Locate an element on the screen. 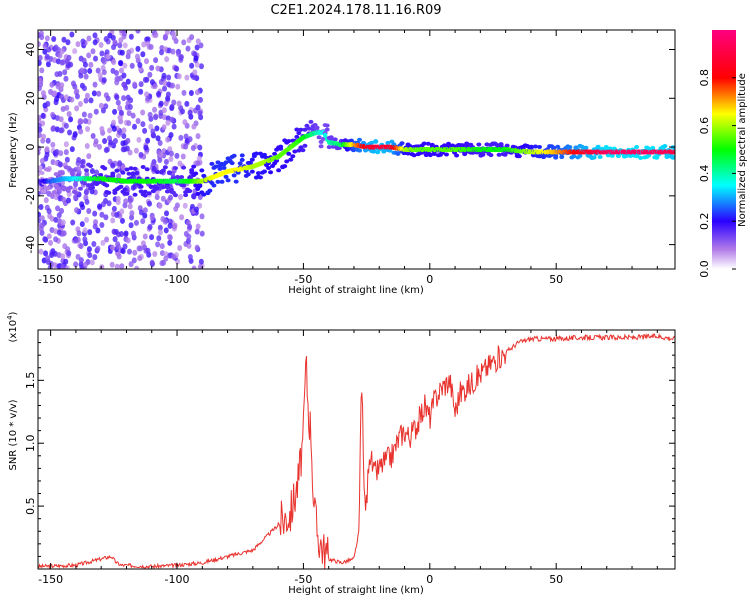  colorbar-tick-label: 0.6 is located at coordinates (704, 126).